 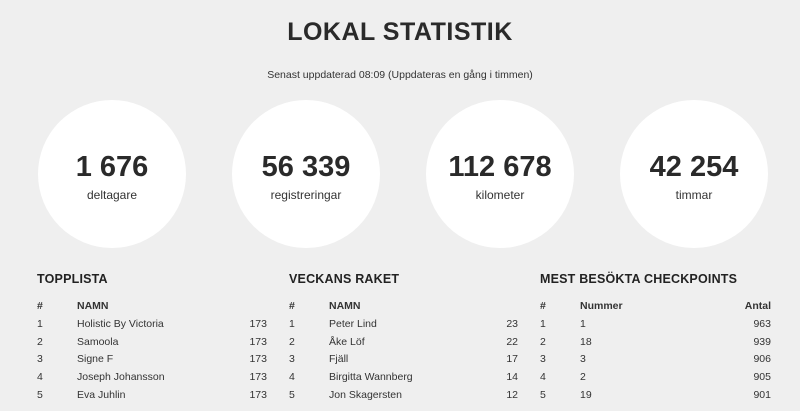 I want to click on row-count: 906, so click(x=762, y=359).